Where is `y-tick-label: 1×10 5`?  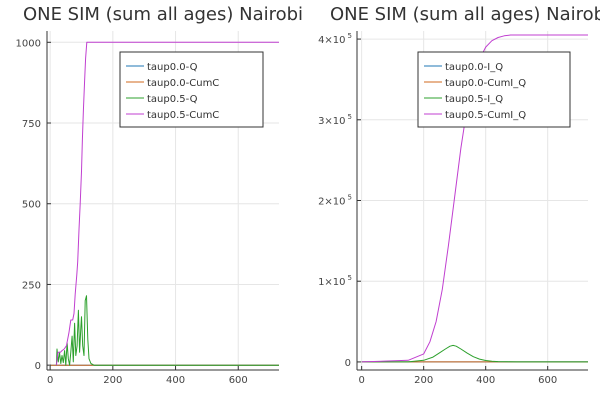 y-tick-label: 1×10 5 is located at coordinates (335, 281).